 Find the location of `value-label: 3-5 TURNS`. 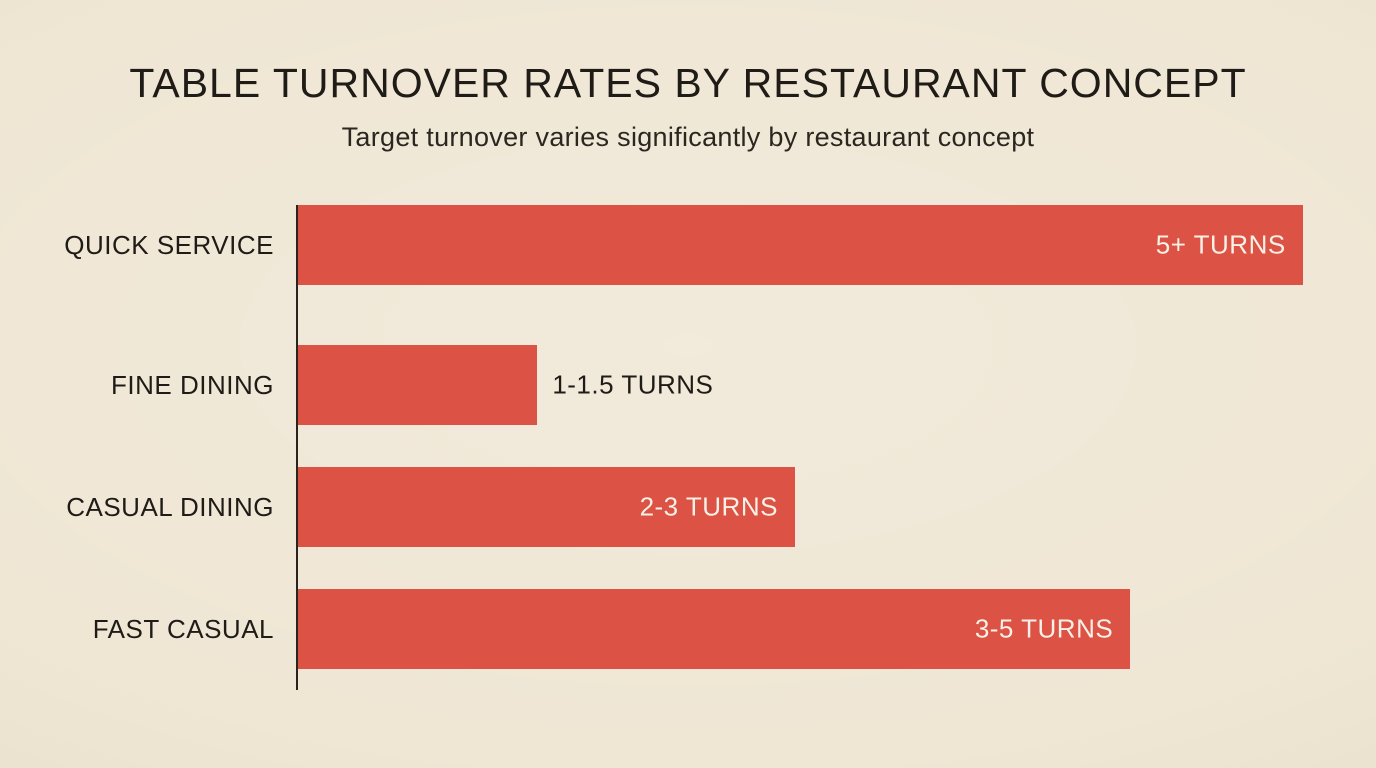

value-label: 3-5 TURNS is located at coordinates (1044, 628).